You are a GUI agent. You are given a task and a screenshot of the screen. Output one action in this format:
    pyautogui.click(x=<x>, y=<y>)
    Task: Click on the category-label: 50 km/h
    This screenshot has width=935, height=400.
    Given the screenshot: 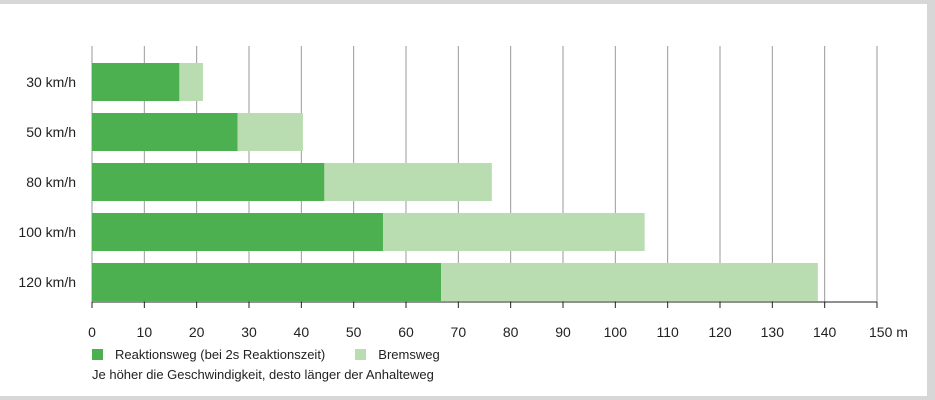 What is the action you would take?
    pyautogui.click(x=51, y=132)
    